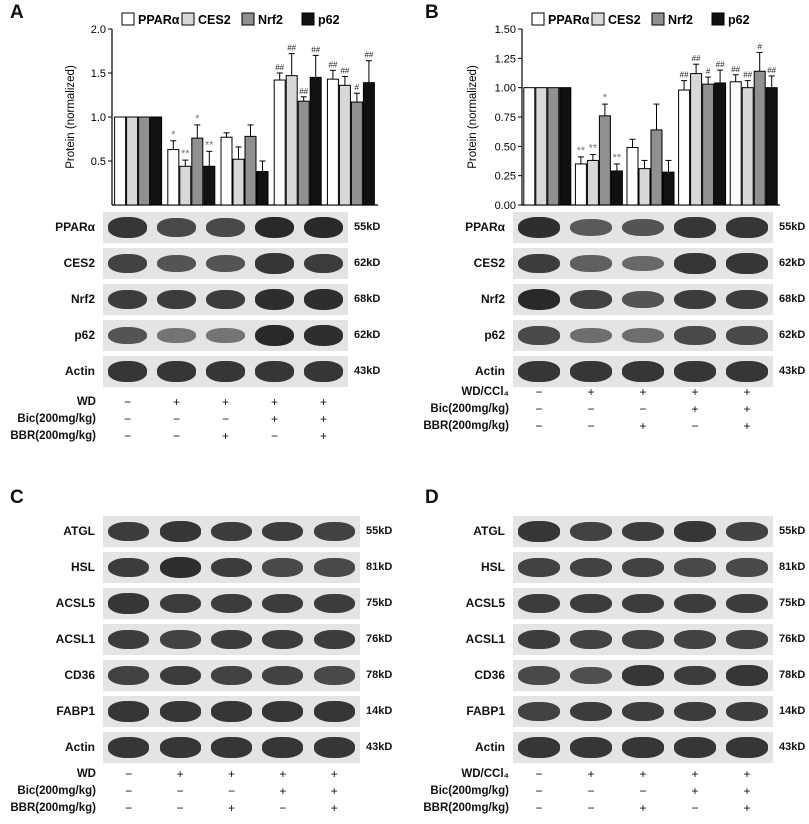  I want to click on panel-letter-a: A, so click(17, 12).